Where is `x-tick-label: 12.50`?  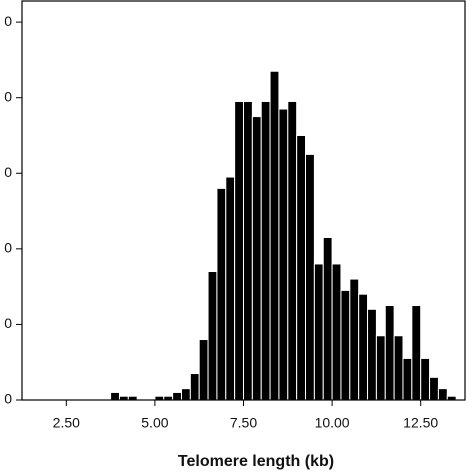
x-tick-label: 12.50 is located at coordinates (420, 423).